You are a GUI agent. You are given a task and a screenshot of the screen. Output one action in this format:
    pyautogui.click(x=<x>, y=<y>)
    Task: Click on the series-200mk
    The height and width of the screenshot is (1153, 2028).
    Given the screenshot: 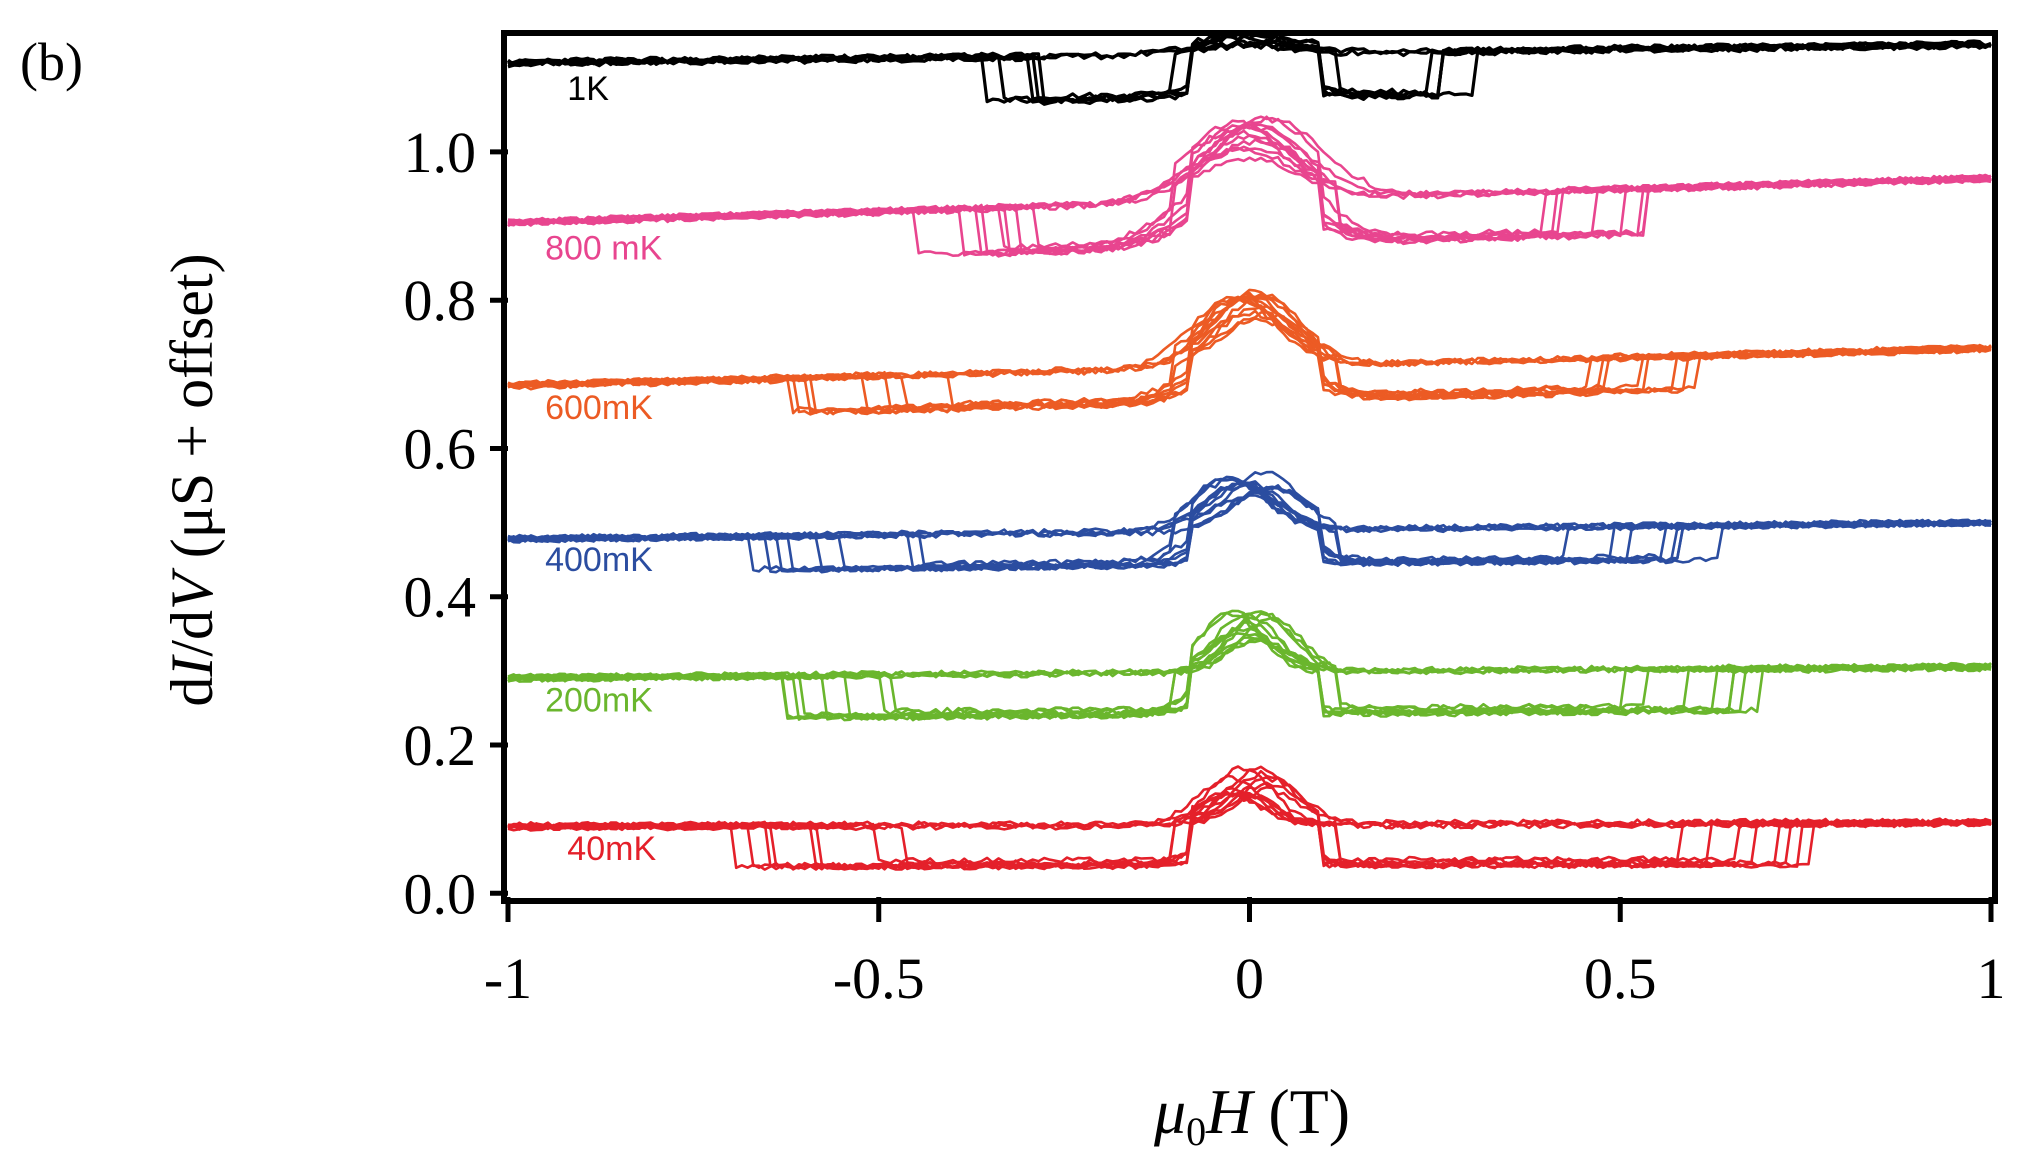 What is the action you would take?
    pyautogui.click(x=1249, y=665)
    